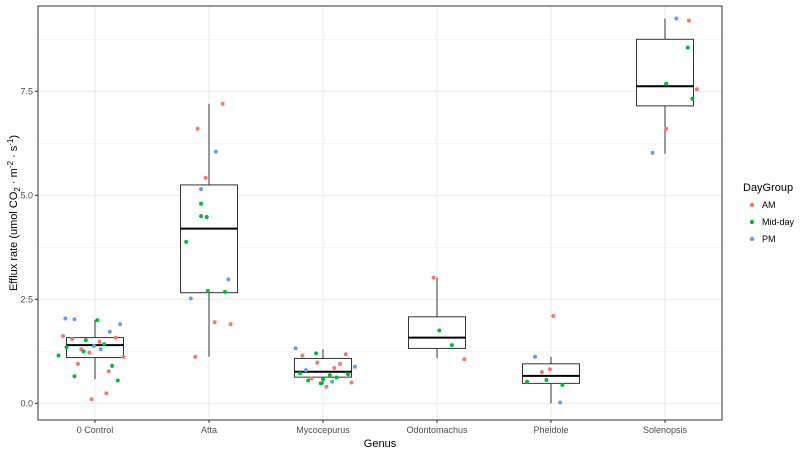 Image resolution: width=800 pixels, height=452 pixels. What do you see at coordinates (752, 205) in the screenshot?
I see `legend-key` at bounding box center [752, 205].